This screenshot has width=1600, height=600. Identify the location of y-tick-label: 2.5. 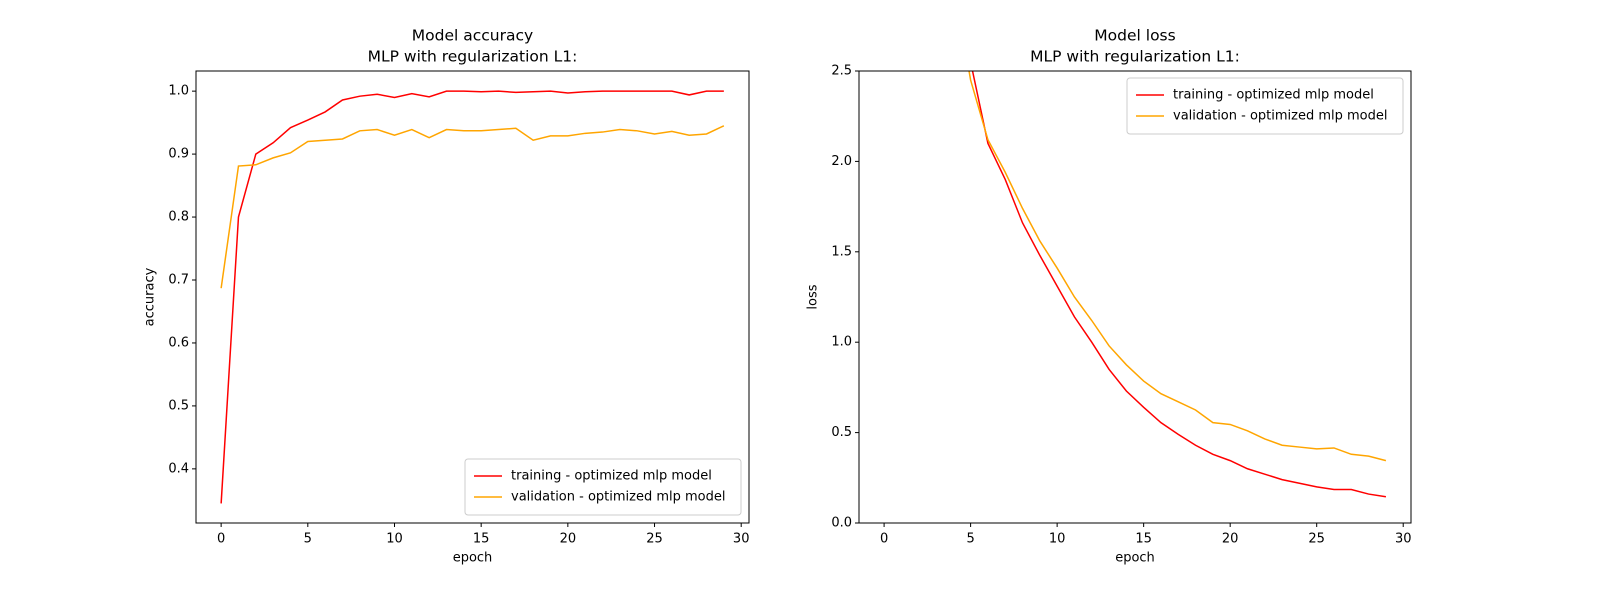
(841, 71).